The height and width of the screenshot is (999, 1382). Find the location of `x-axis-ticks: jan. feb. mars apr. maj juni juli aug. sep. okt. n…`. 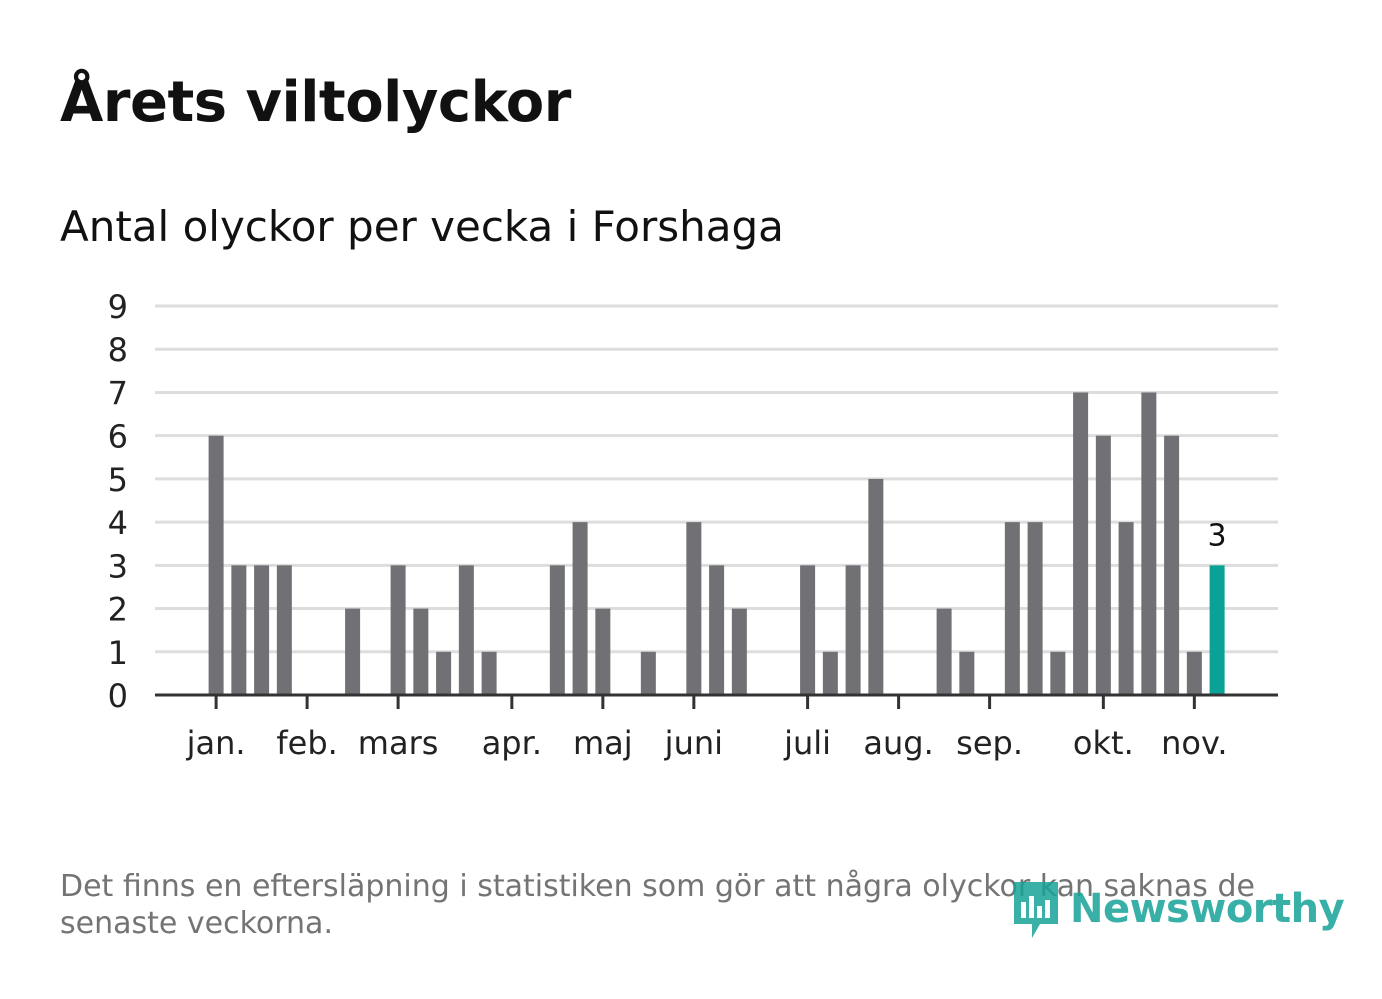

x-axis-ticks: jan. feb. mars apr. maj juni juli aug. sep. okt. n… is located at coordinates (707, 728).